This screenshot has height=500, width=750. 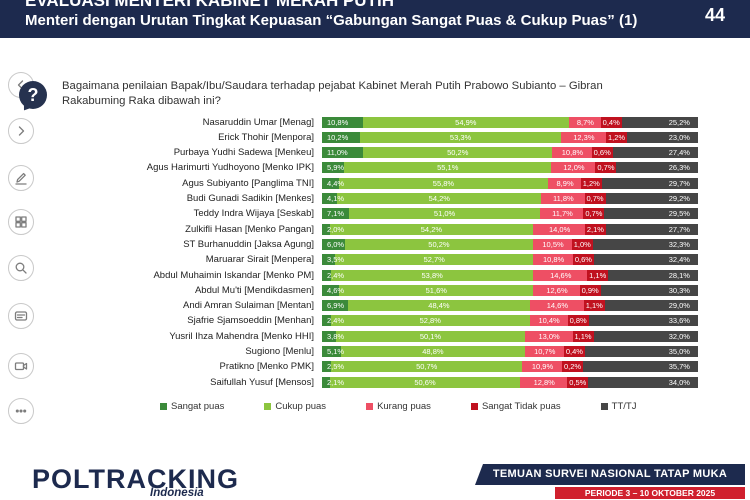 What do you see at coordinates (336, 367) in the screenshot?
I see `data-label-sangat-puas: 2,5%` at bounding box center [336, 367].